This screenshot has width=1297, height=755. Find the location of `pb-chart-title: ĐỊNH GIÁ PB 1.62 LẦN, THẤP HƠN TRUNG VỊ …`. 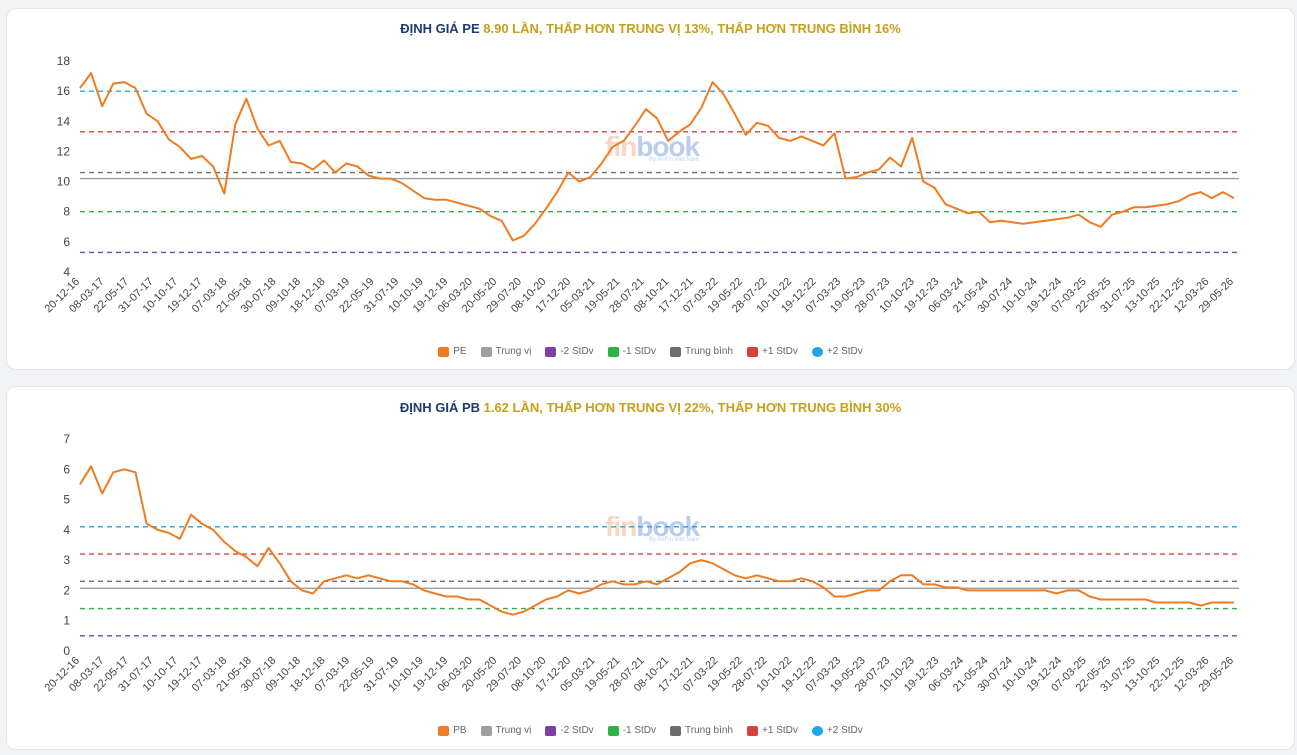

pb-chart-title: ĐỊNH GIÁ PB 1.62 LẦN, THẤP HƠN TRUNG VỊ … is located at coordinates (650, 407).